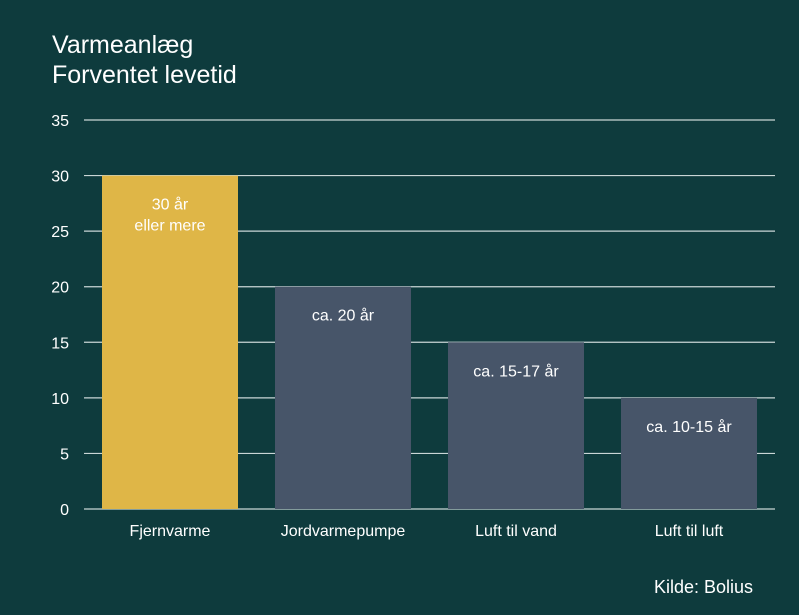 The height and width of the screenshot is (615, 799). I want to click on y-tick-label: 25, so click(60, 232).